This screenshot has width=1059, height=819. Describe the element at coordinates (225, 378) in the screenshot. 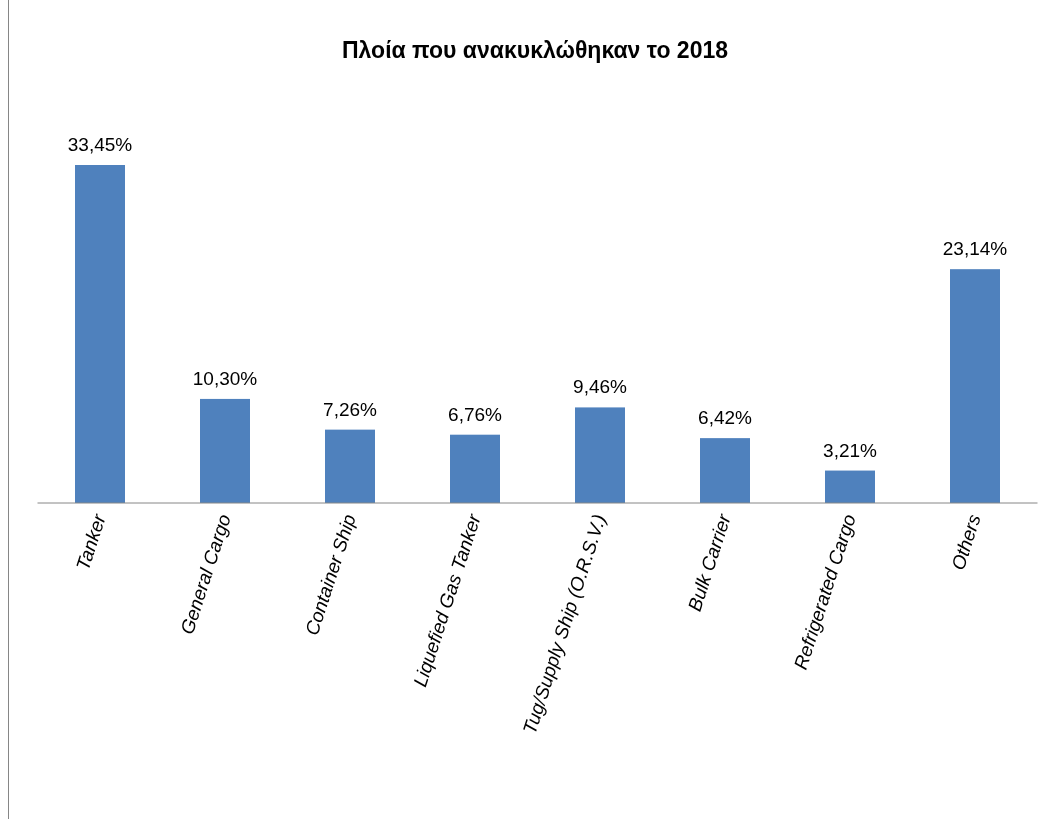

I see `data-label: 10,30%` at that location.